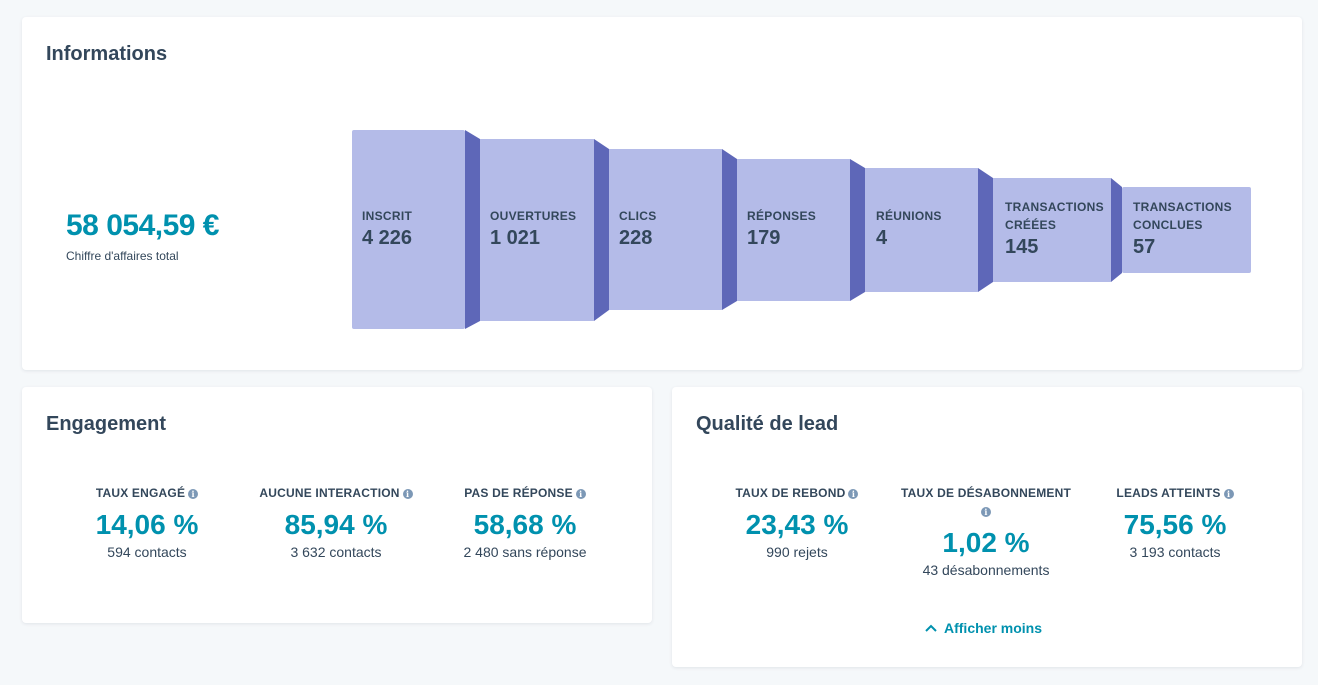  Describe the element at coordinates (1175, 552) in the screenshot. I see `metric-sub: 3 193 contacts` at that location.